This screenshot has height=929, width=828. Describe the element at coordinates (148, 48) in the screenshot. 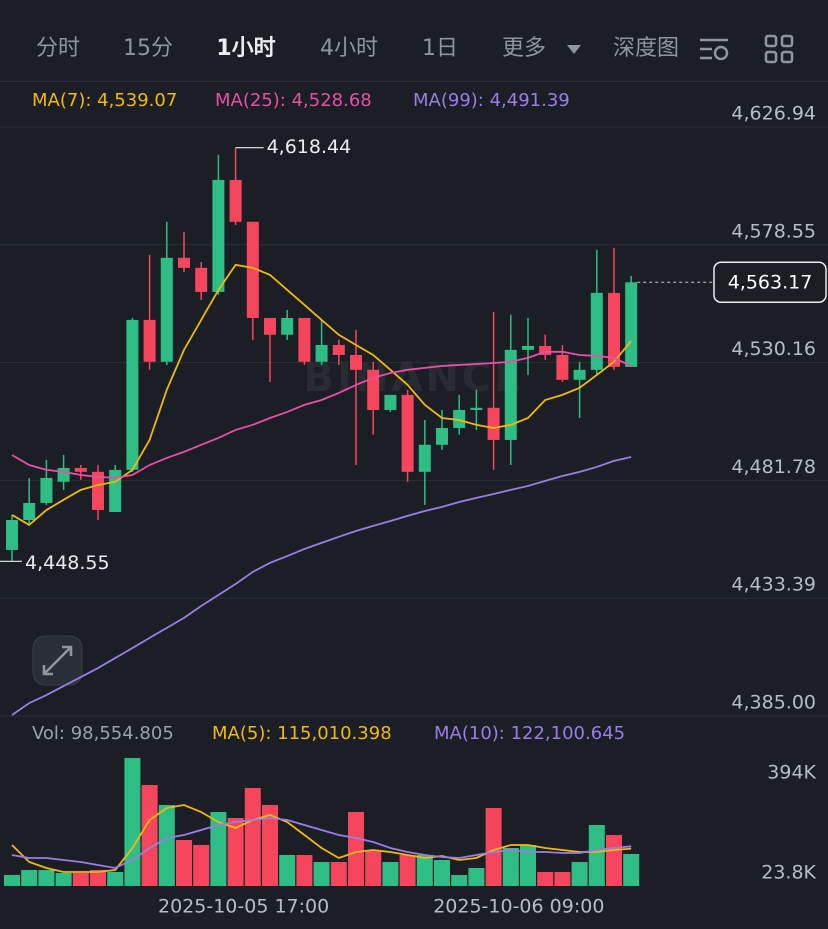

I see `tab: 15分` at that location.